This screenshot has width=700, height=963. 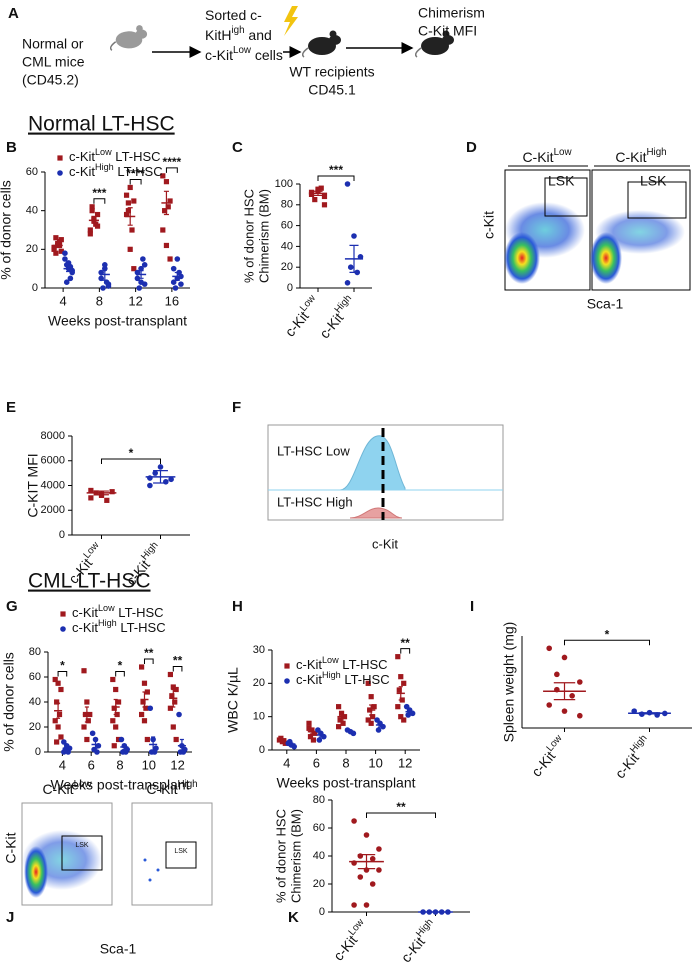 I want to click on legend-marker, so click(x=60, y=173).